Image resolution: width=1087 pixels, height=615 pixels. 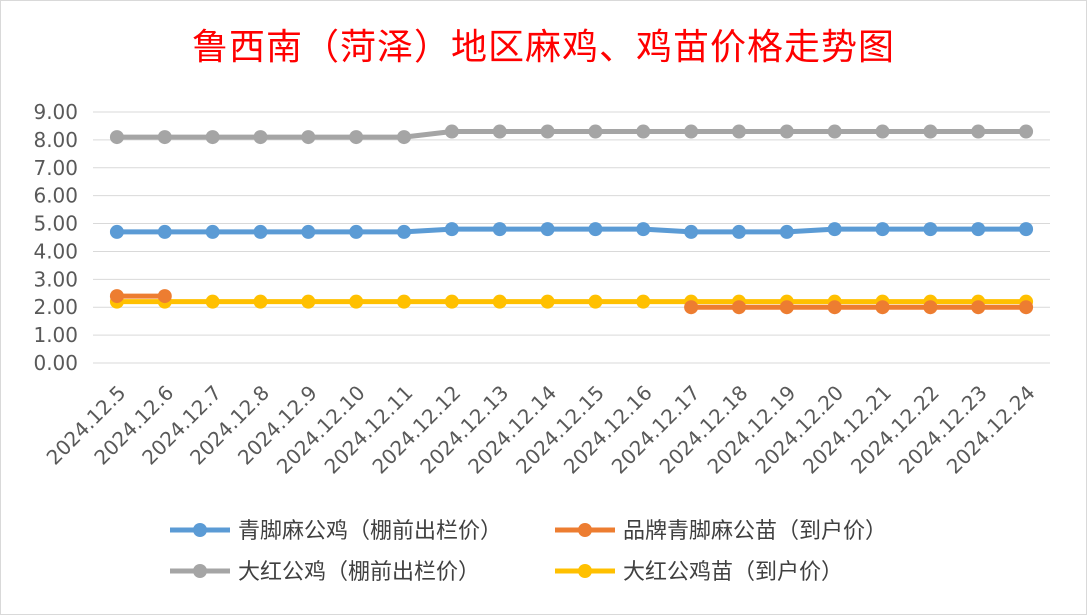 I want to click on legend-label: 大红公鸡（棚前出栏价）, so click(x=359, y=572).